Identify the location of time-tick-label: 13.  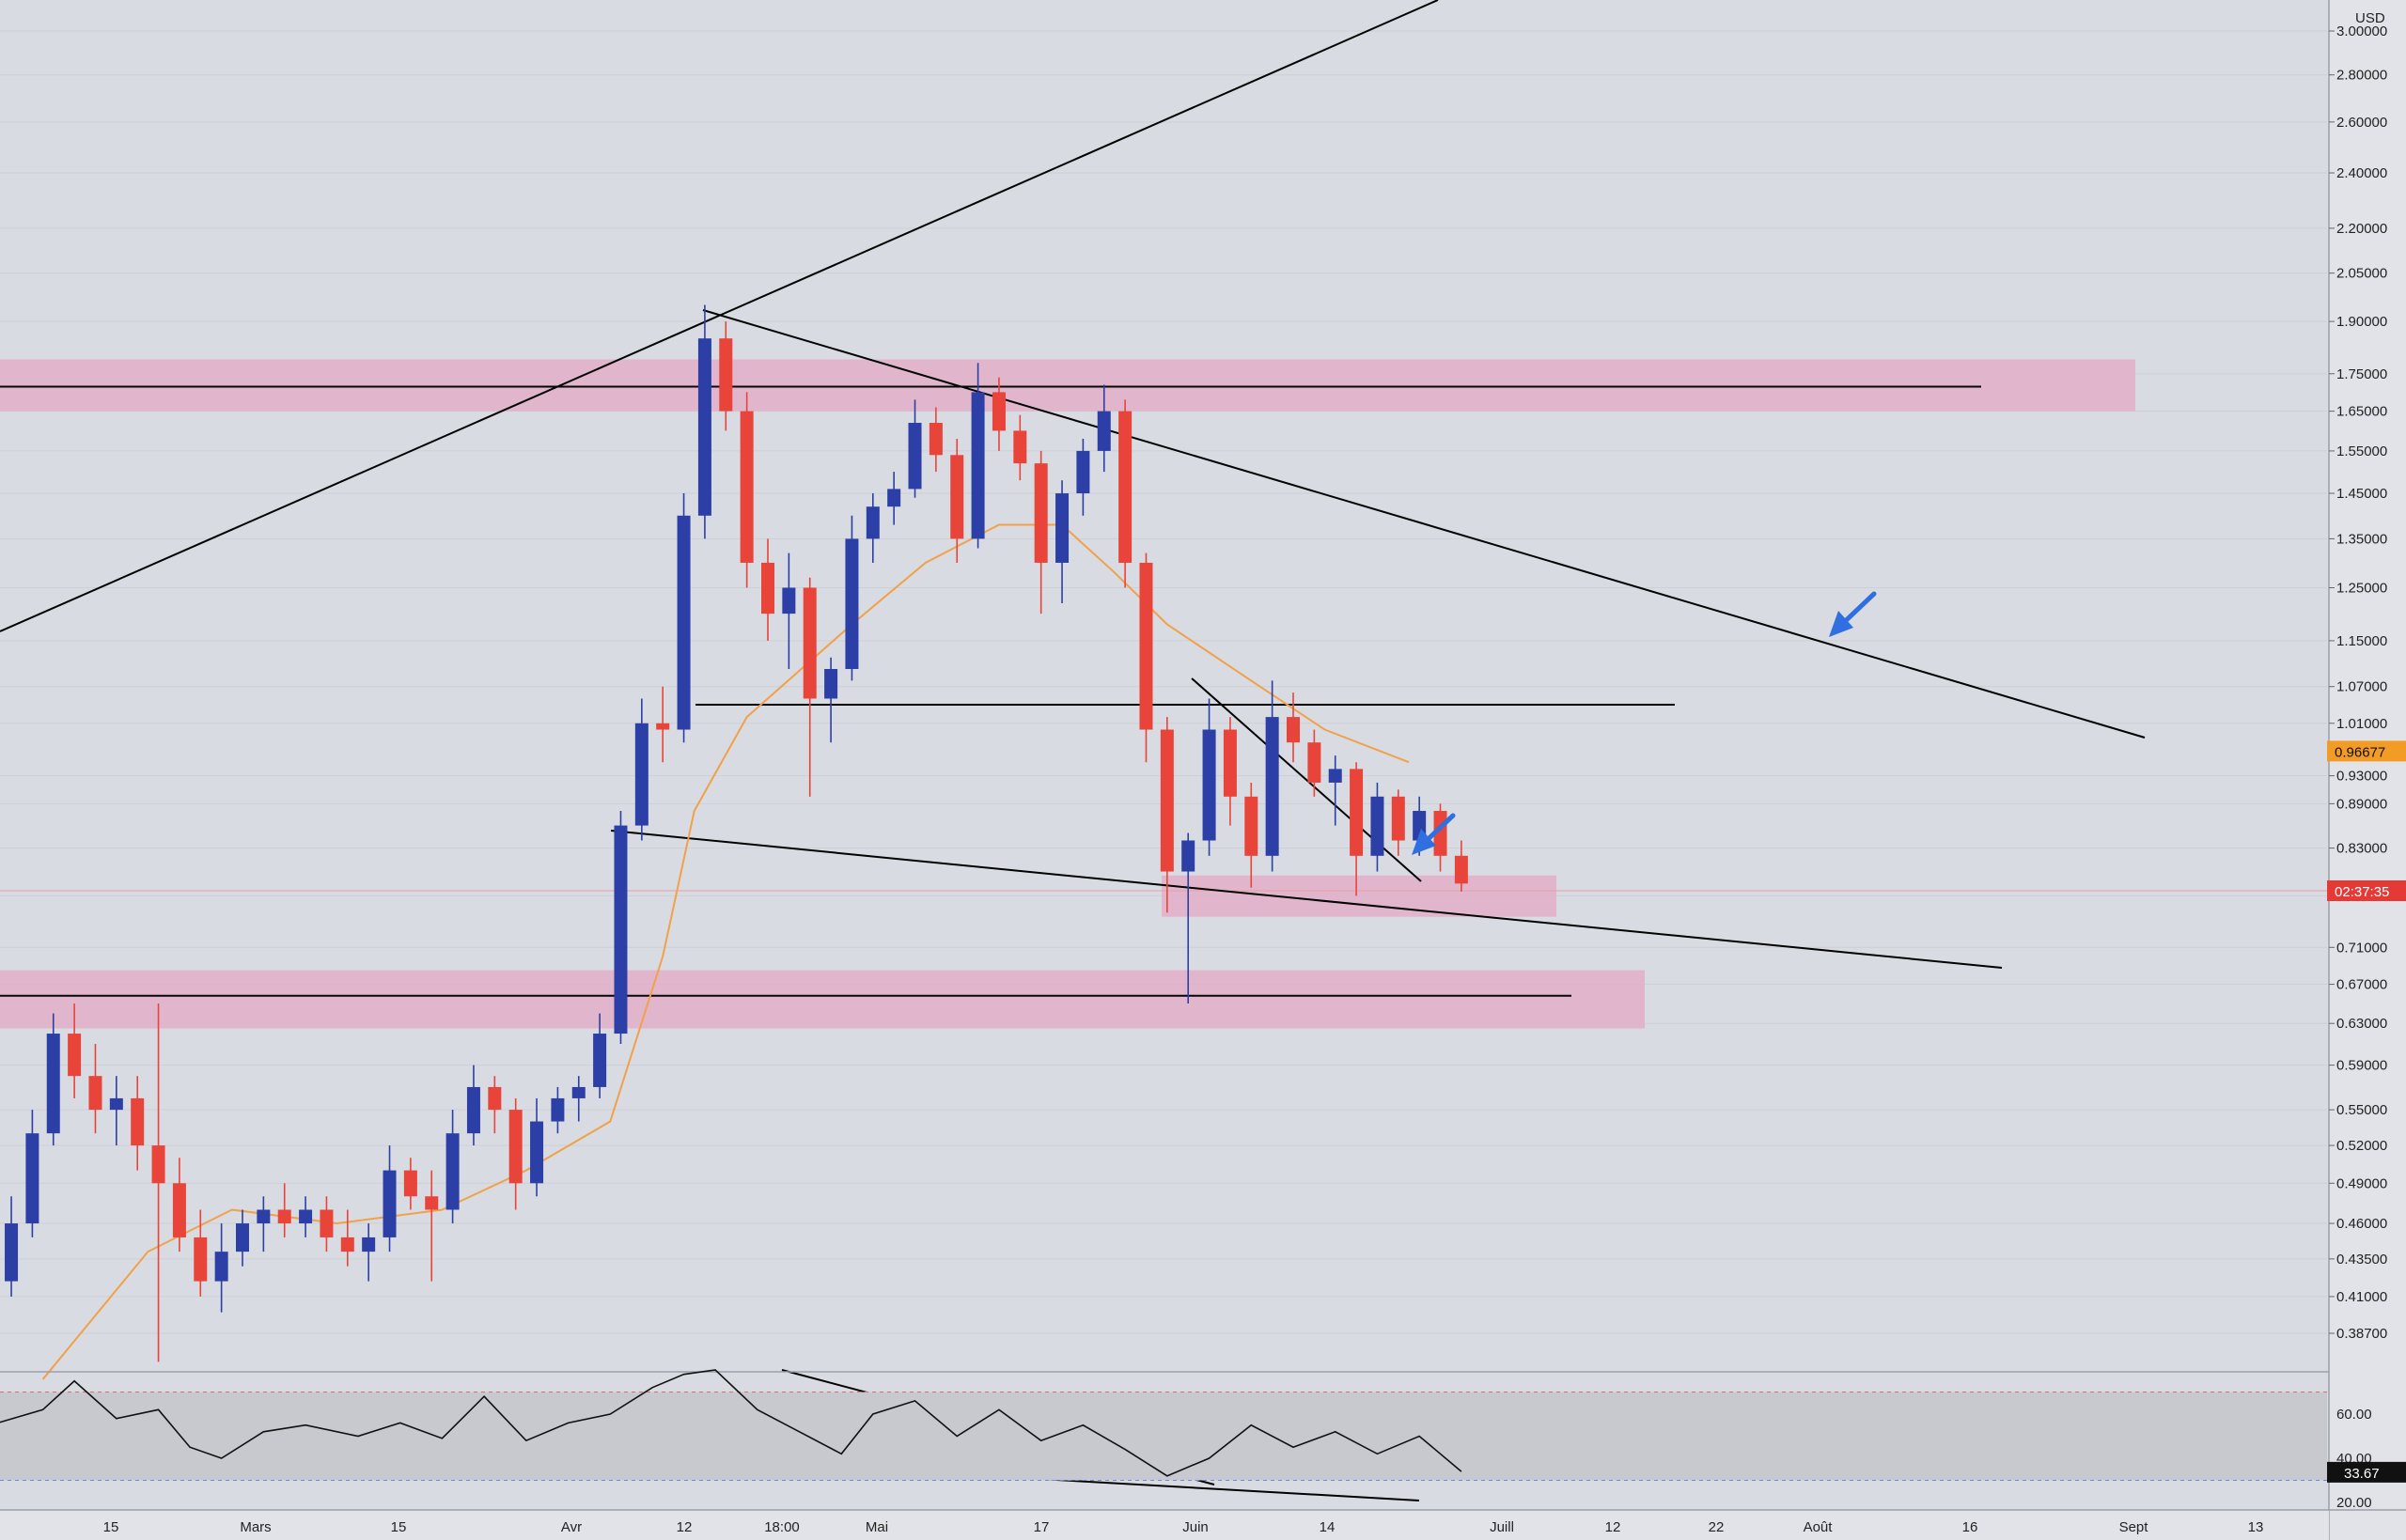
(2256, 1527).